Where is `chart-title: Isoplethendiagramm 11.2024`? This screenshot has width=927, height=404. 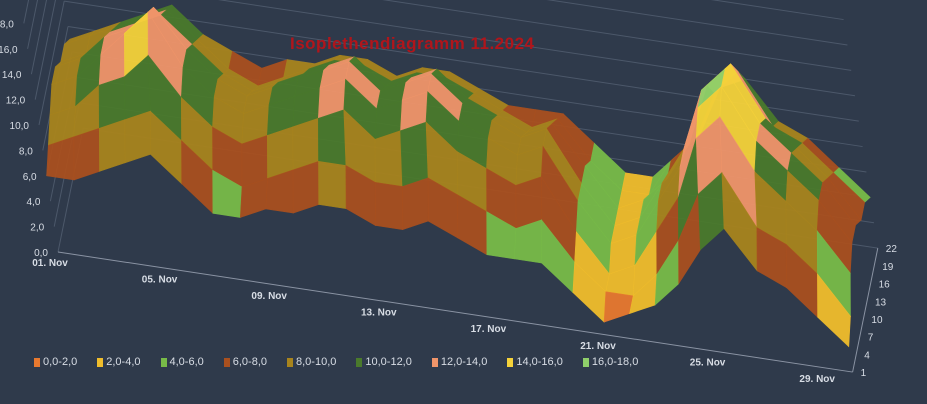 chart-title: Isoplethendiagramm 11.2024 is located at coordinates (412, 43).